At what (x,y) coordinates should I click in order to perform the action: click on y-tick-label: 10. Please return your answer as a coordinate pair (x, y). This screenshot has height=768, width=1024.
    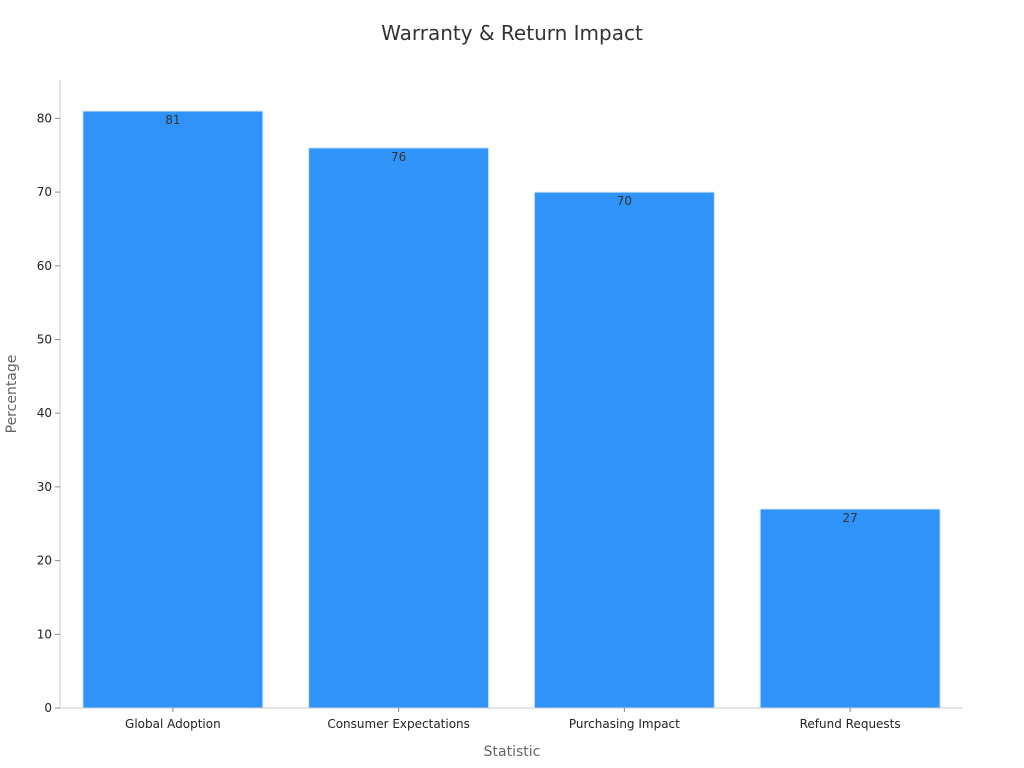
    Looking at the image, I should click on (44, 634).